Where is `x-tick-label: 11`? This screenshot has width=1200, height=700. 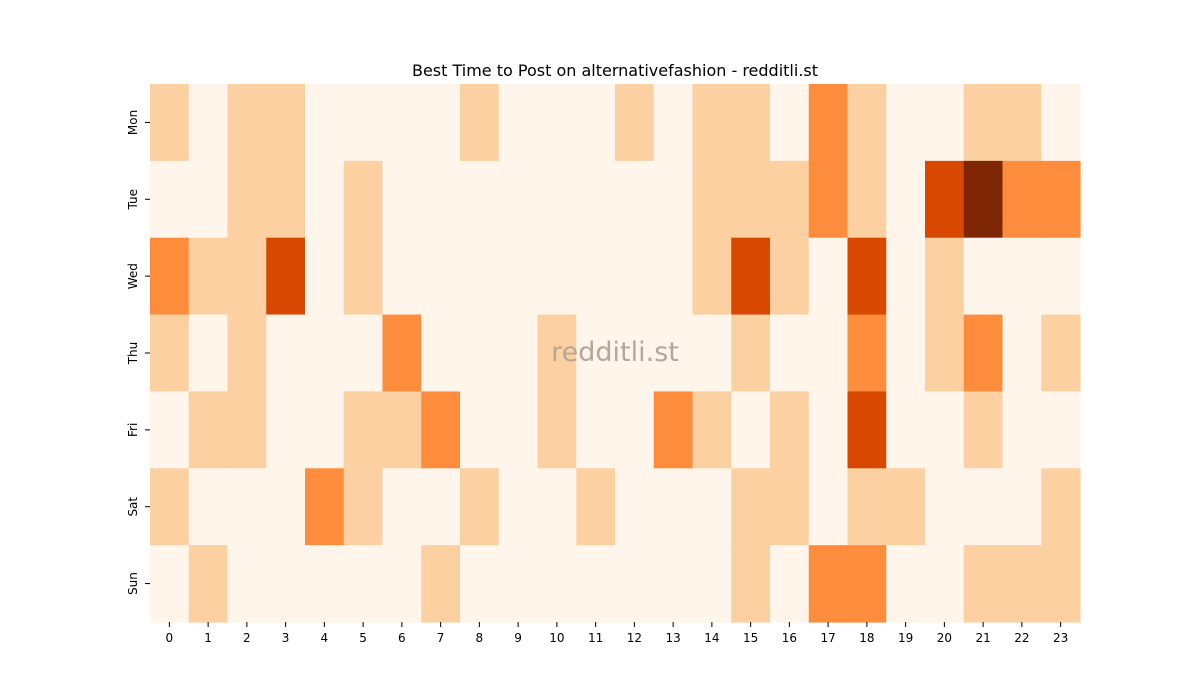 x-tick-label: 11 is located at coordinates (595, 638).